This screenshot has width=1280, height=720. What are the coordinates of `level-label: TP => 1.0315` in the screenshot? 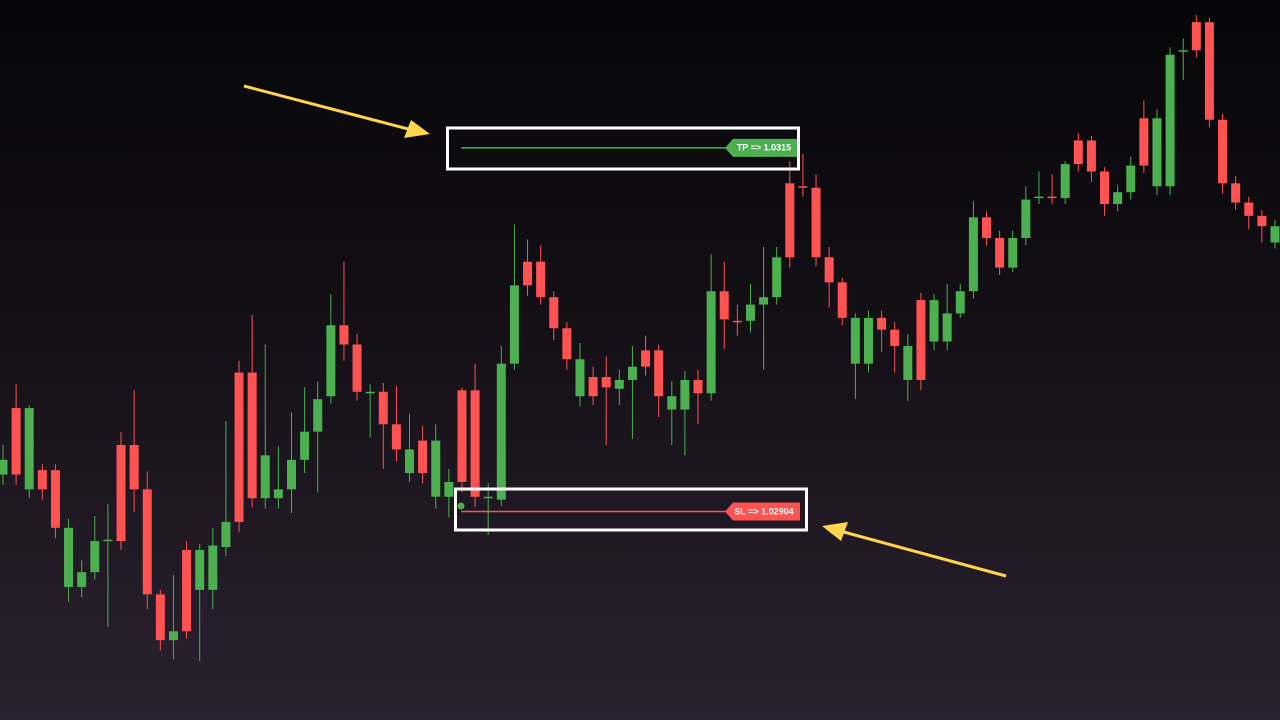 It's located at (764, 148).